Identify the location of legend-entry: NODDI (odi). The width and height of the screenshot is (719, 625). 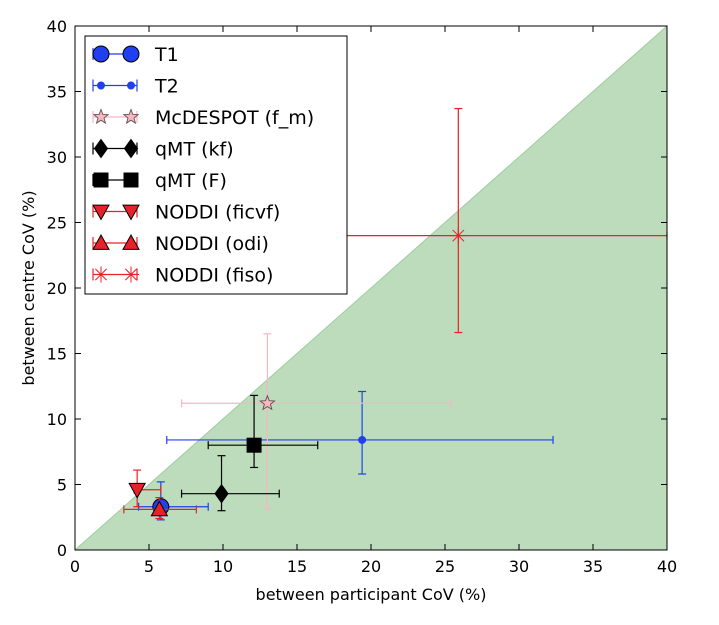
(180, 244).